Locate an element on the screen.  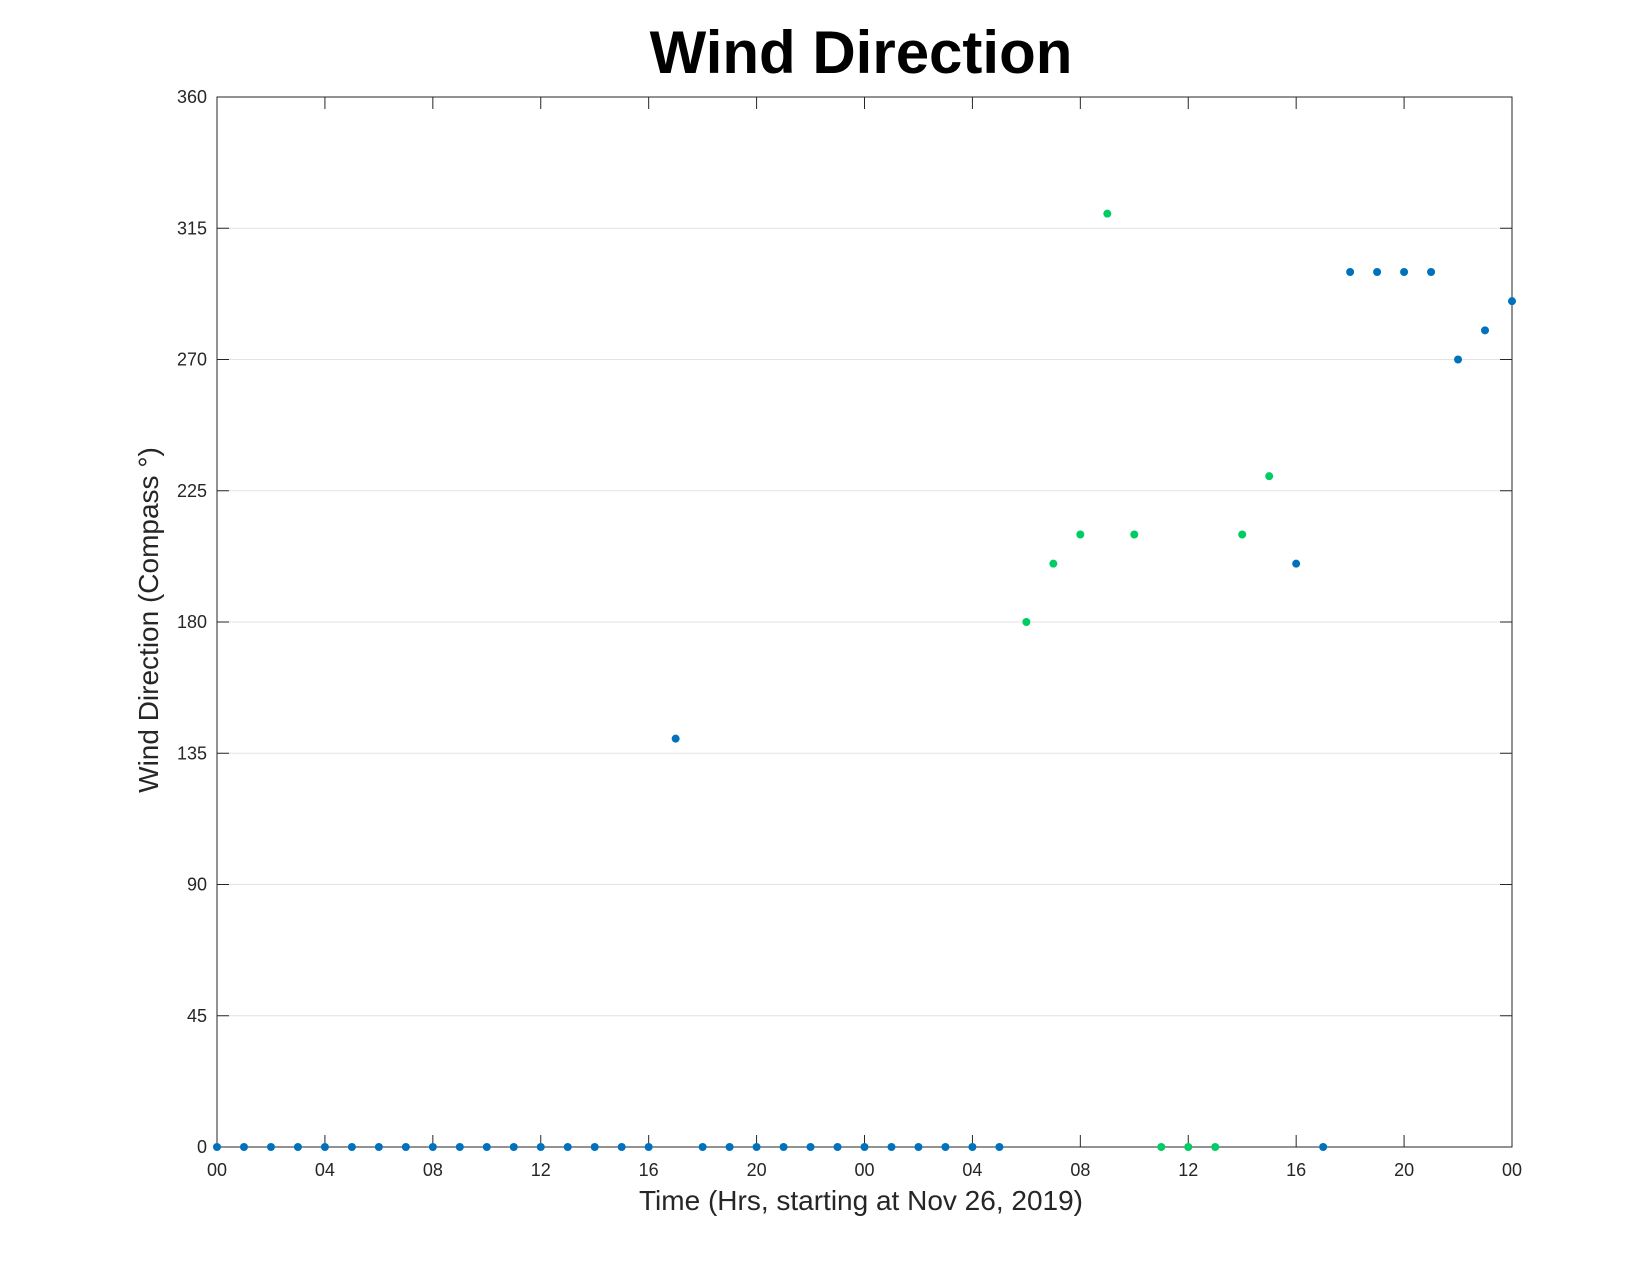
y-tick-label: 0 is located at coordinates (202, 1147).